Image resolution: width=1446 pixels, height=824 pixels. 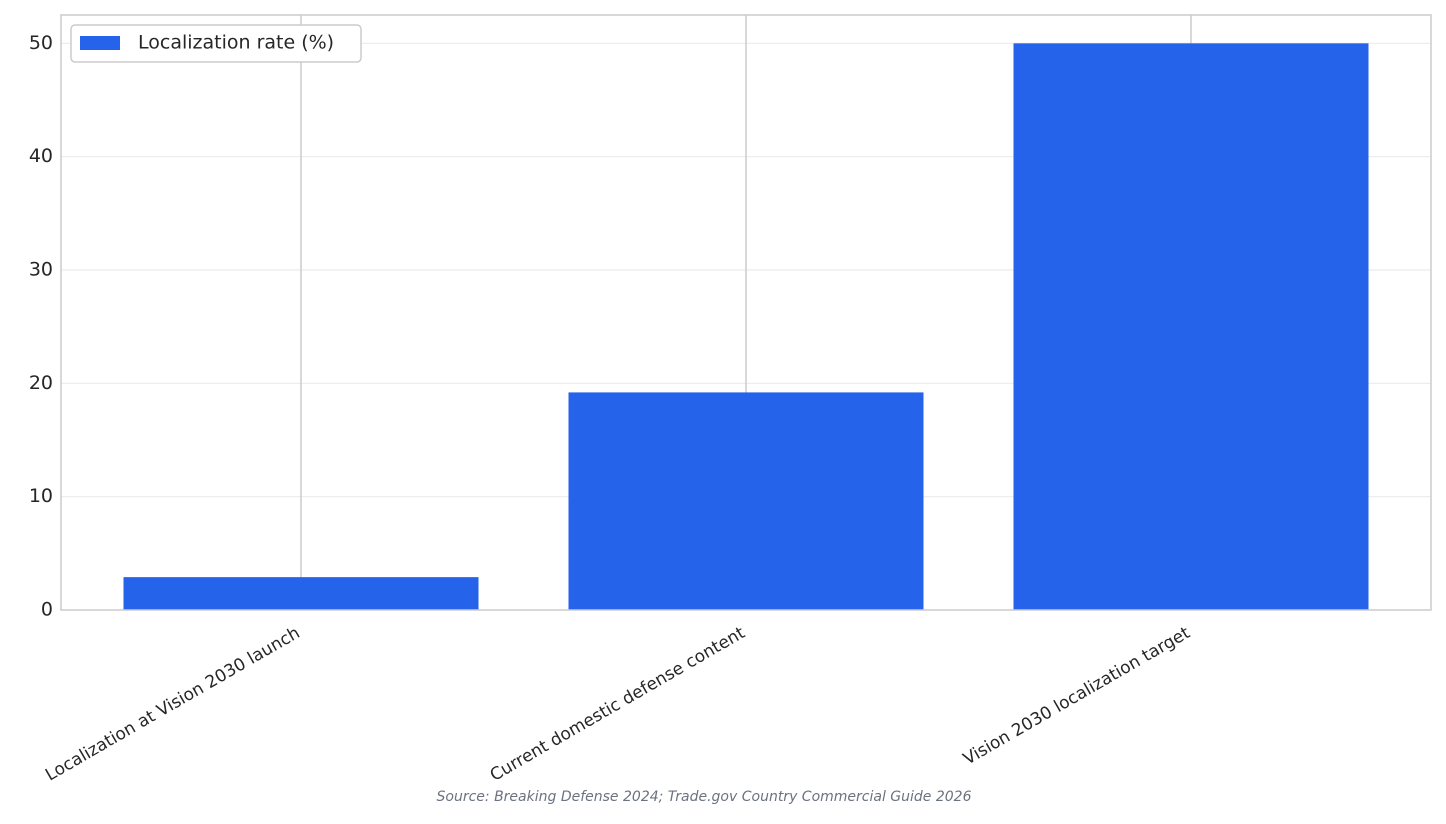 I want to click on legend-box, so click(x=216, y=43).